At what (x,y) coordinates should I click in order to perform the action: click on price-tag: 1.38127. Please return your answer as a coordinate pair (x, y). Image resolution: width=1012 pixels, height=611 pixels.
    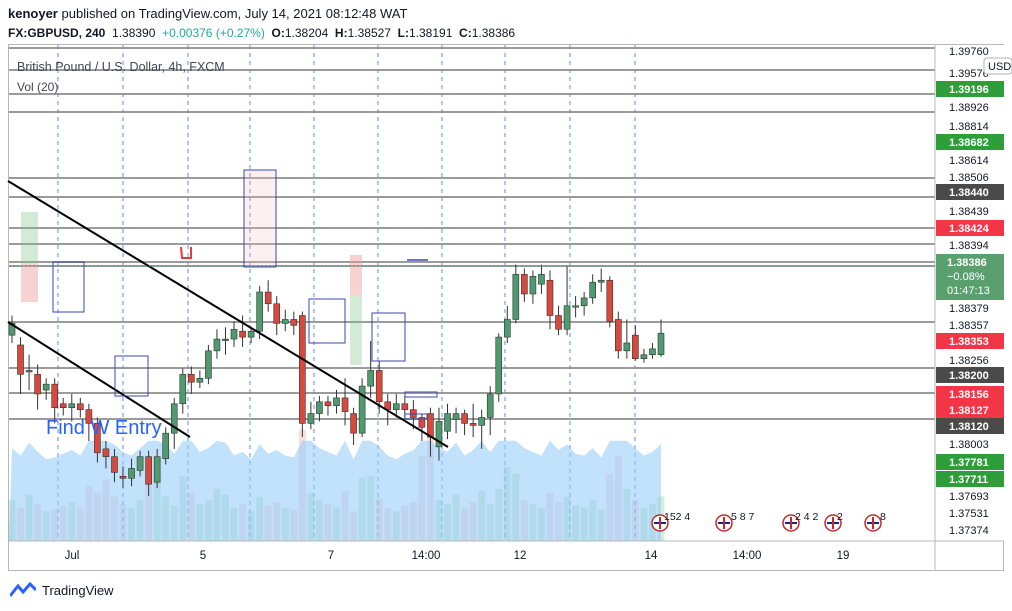
    Looking at the image, I should click on (970, 410).